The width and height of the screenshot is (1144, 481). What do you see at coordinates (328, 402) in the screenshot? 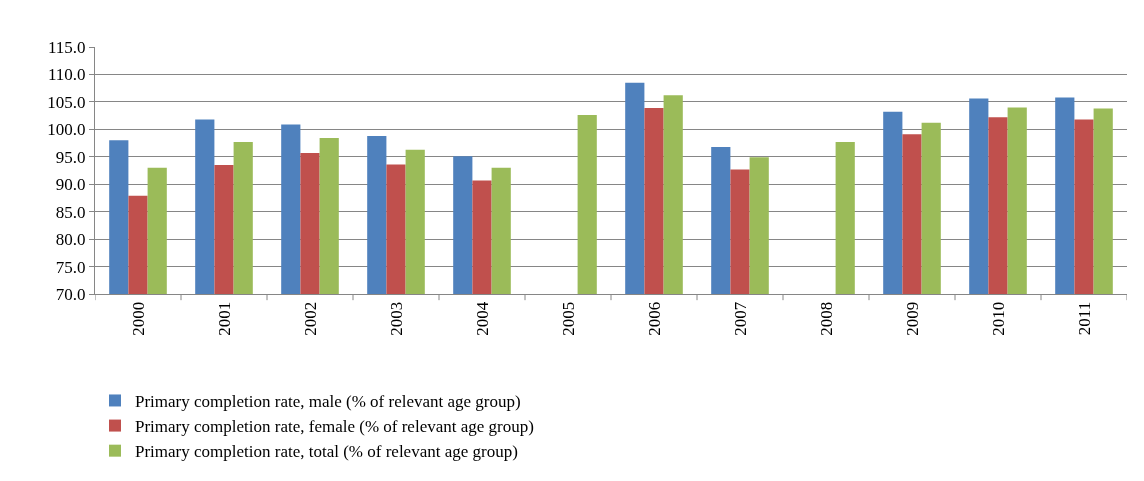
I see `legend-label: Primary completion rate, male (% of relevant age group)` at bounding box center [328, 402].